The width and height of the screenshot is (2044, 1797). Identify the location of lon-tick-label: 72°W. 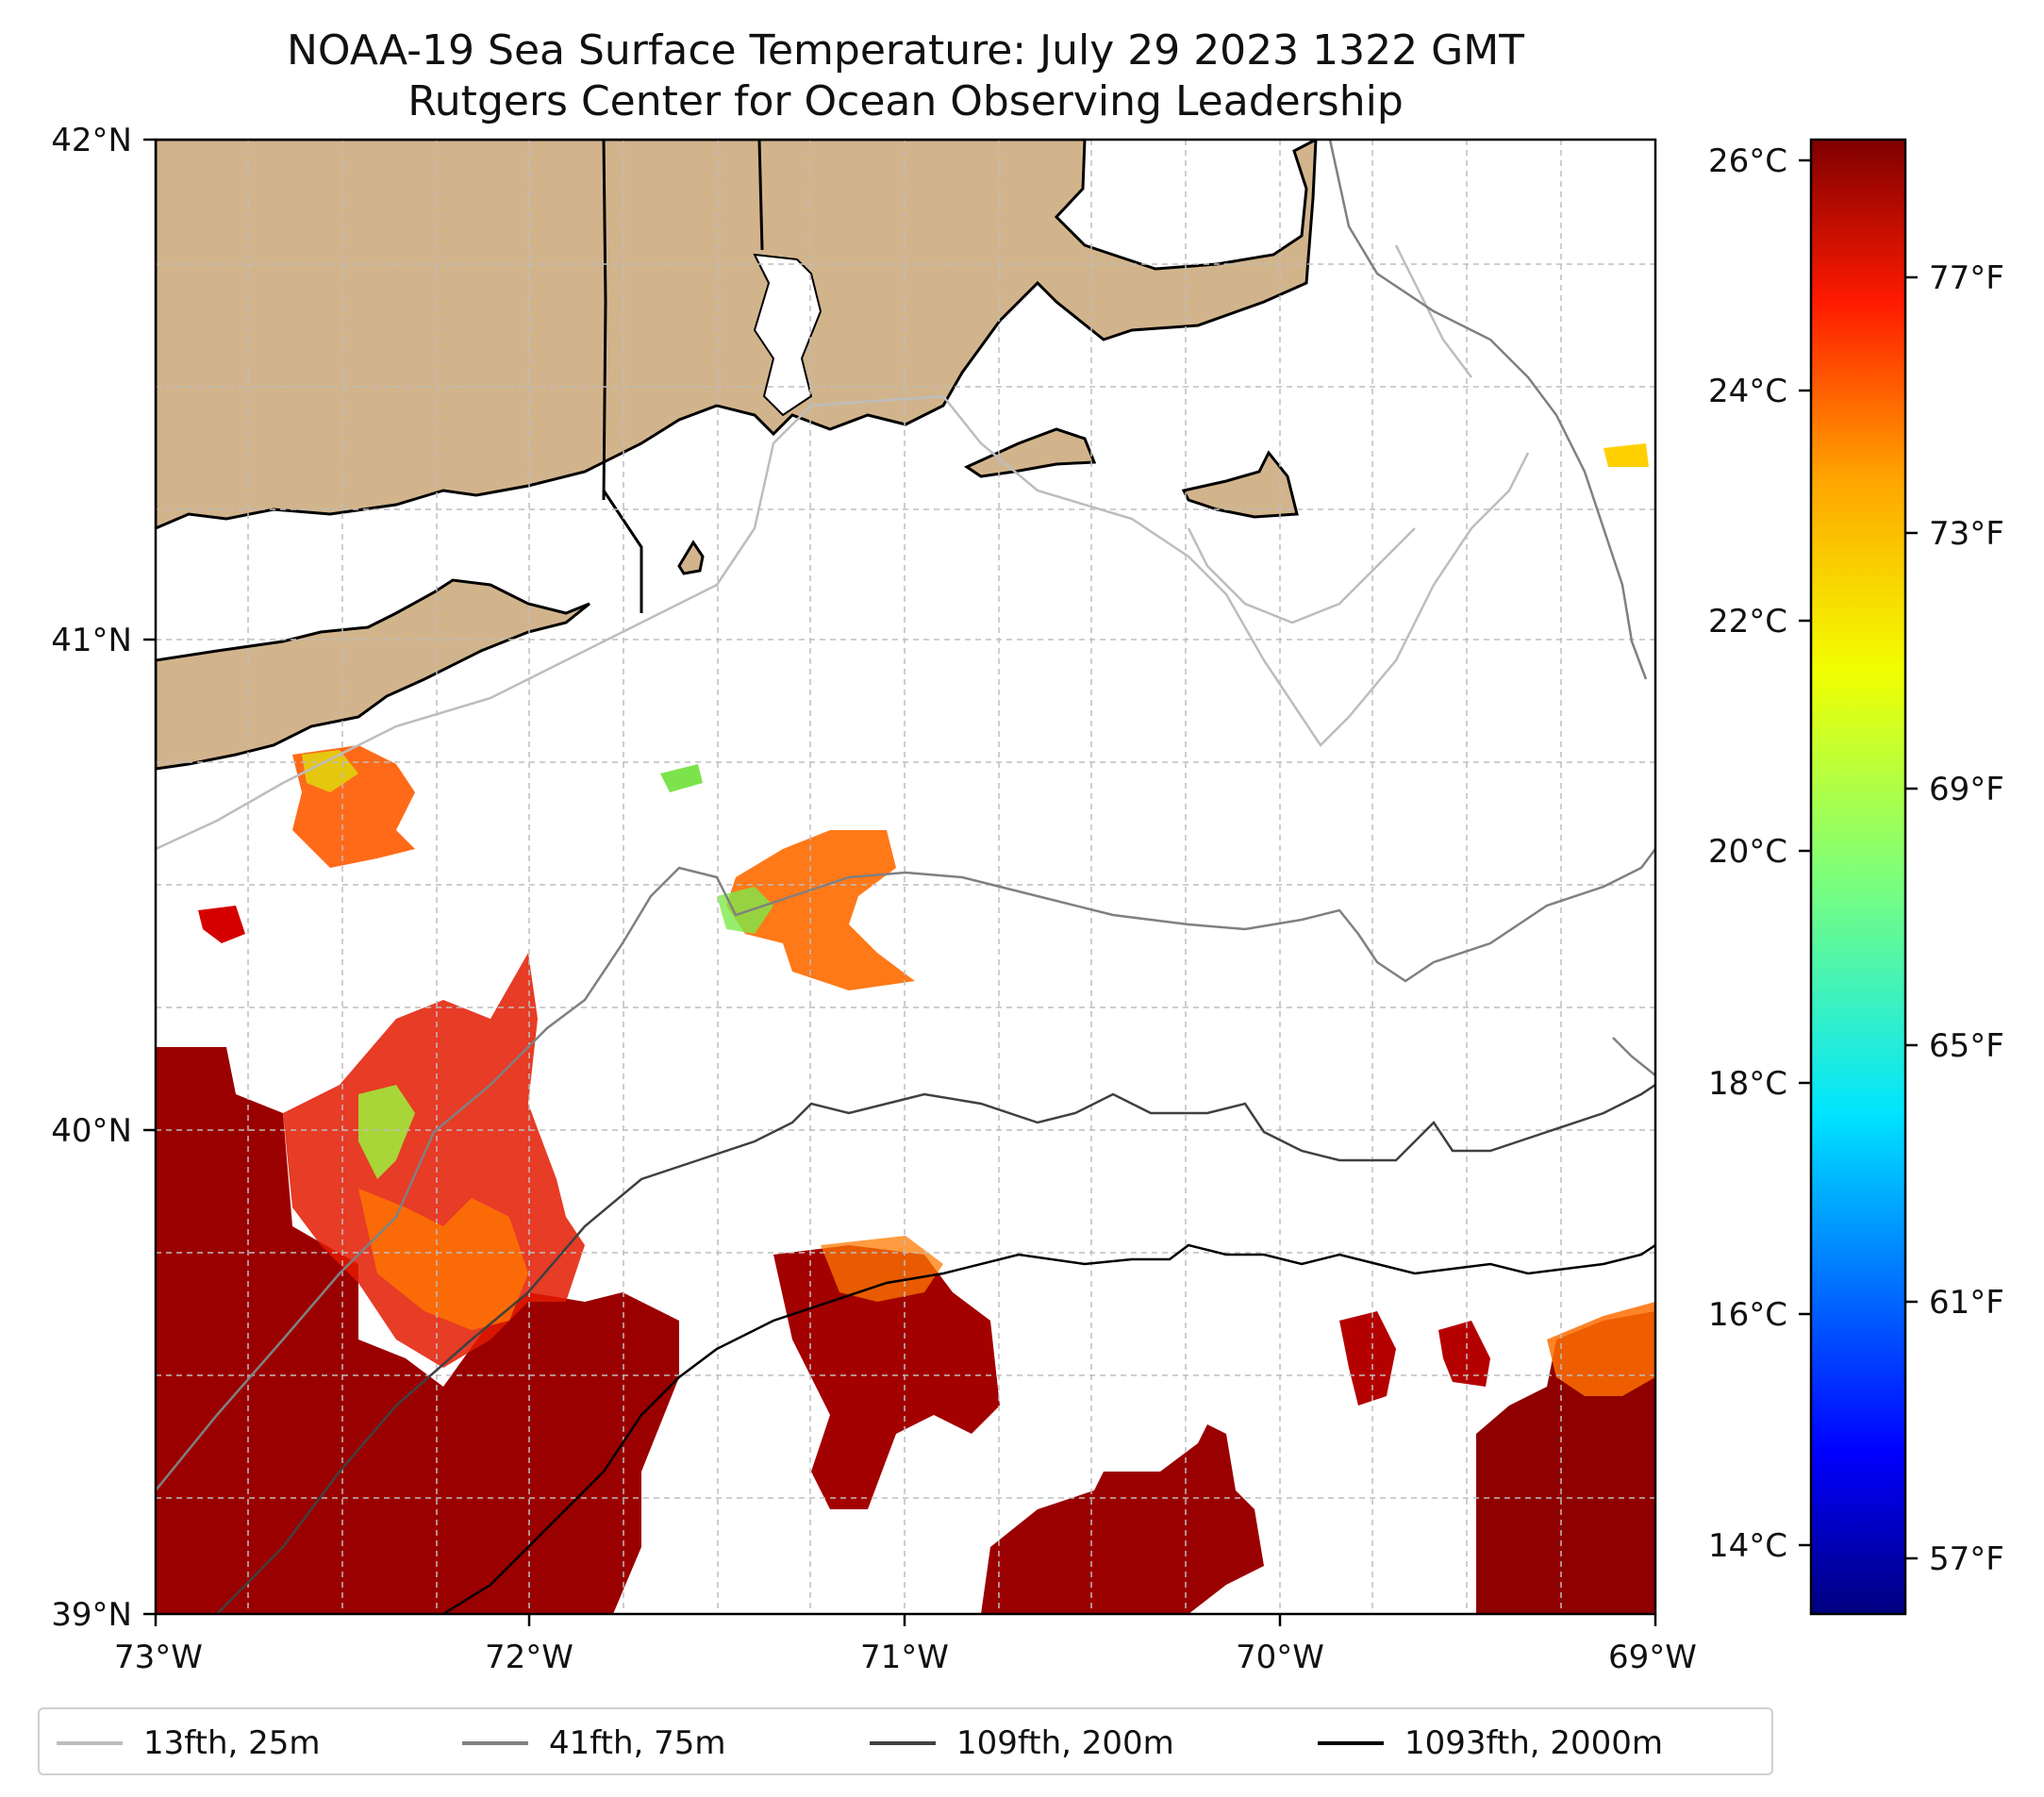
(529, 1657).